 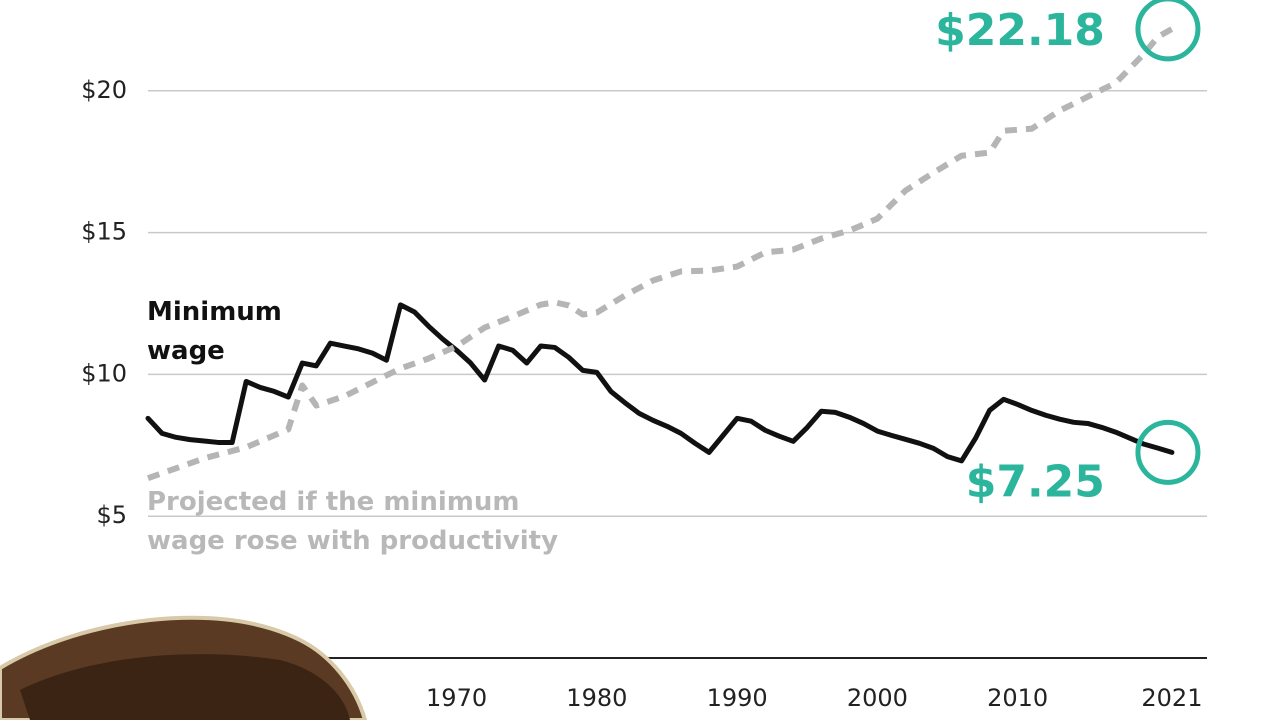 What do you see at coordinates (596, 698) in the screenshot?
I see `x-tick-label: 1980` at bounding box center [596, 698].